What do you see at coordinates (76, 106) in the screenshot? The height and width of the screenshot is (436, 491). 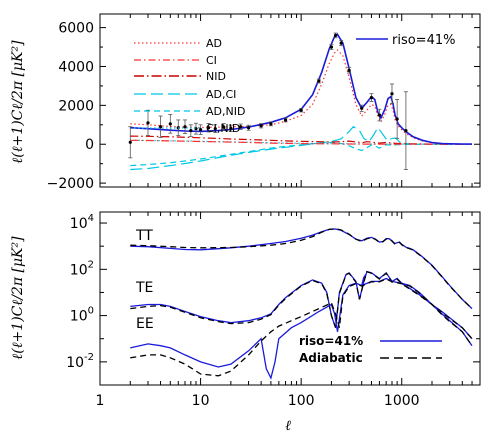 I see `top-y-tick-label: 2000` at bounding box center [76, 106].